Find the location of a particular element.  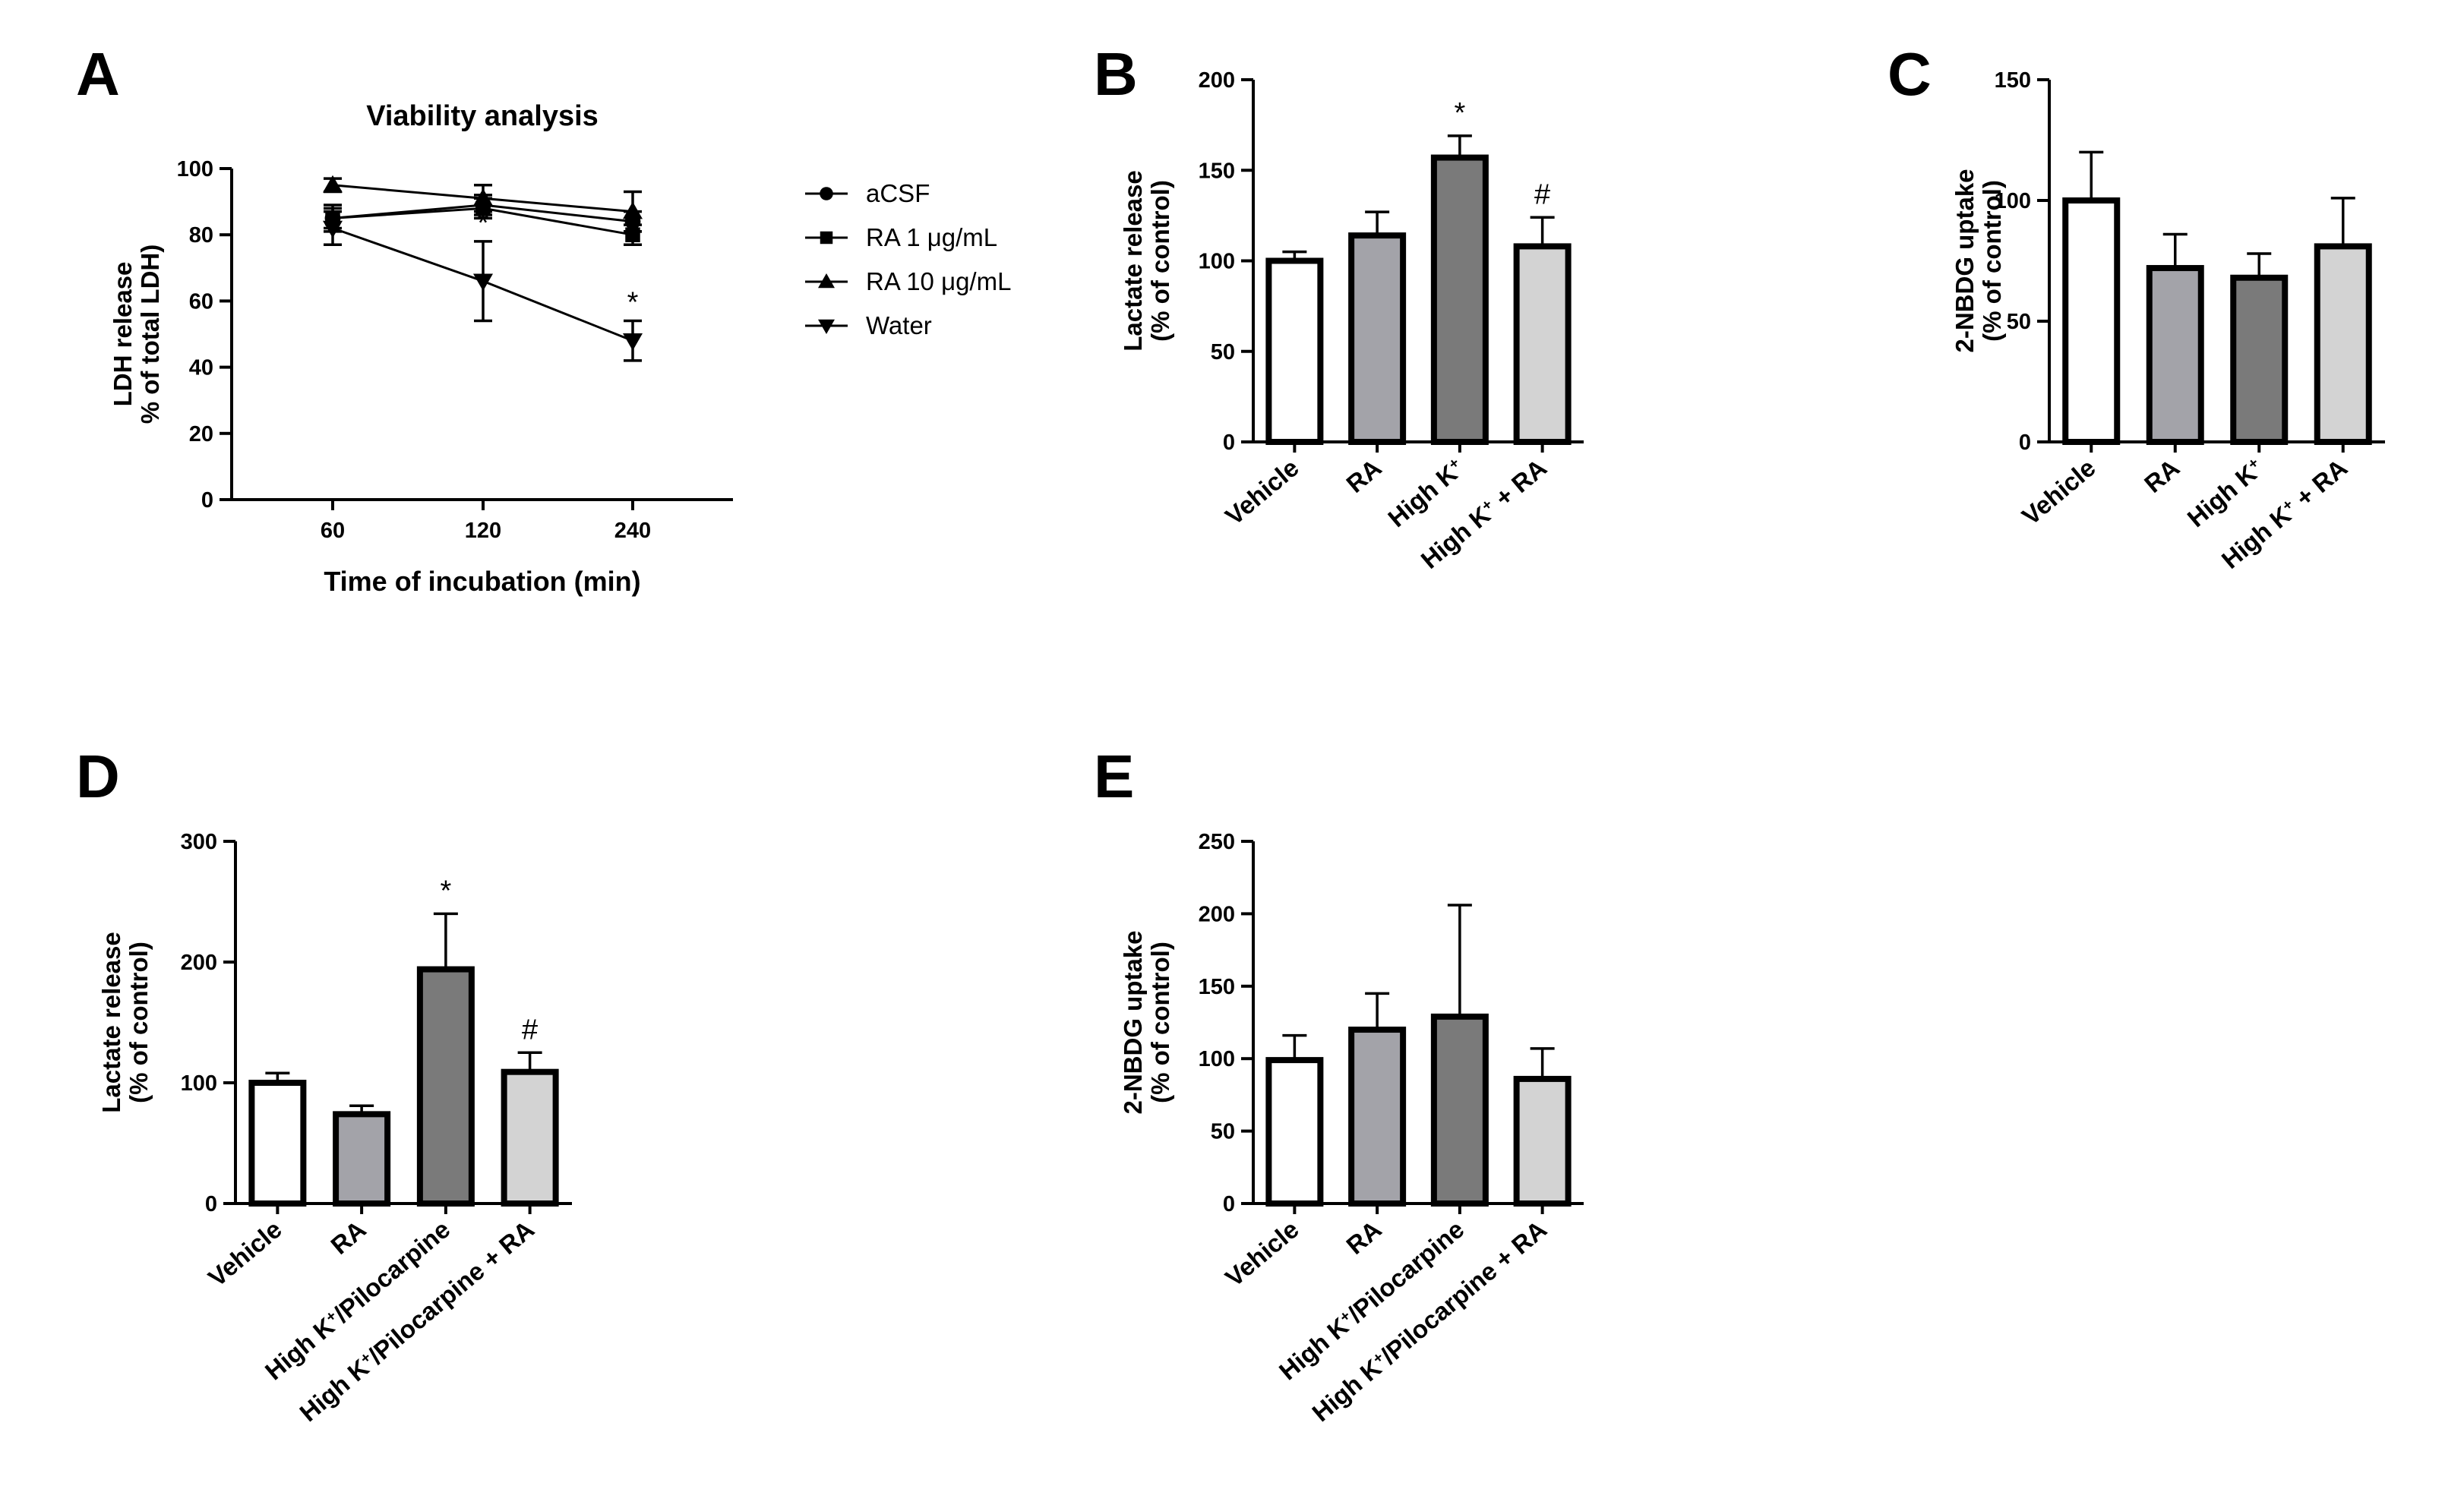

panel-c-y-tick-label: 0 is located at coordinates (2025, 443).